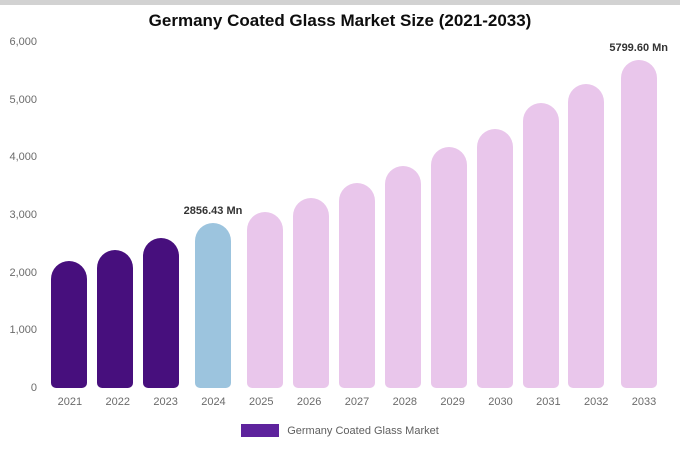 The image size is (680, 450). I want to click on bar-value-label-2033: 5799.60 Mn, so click(639, 48).